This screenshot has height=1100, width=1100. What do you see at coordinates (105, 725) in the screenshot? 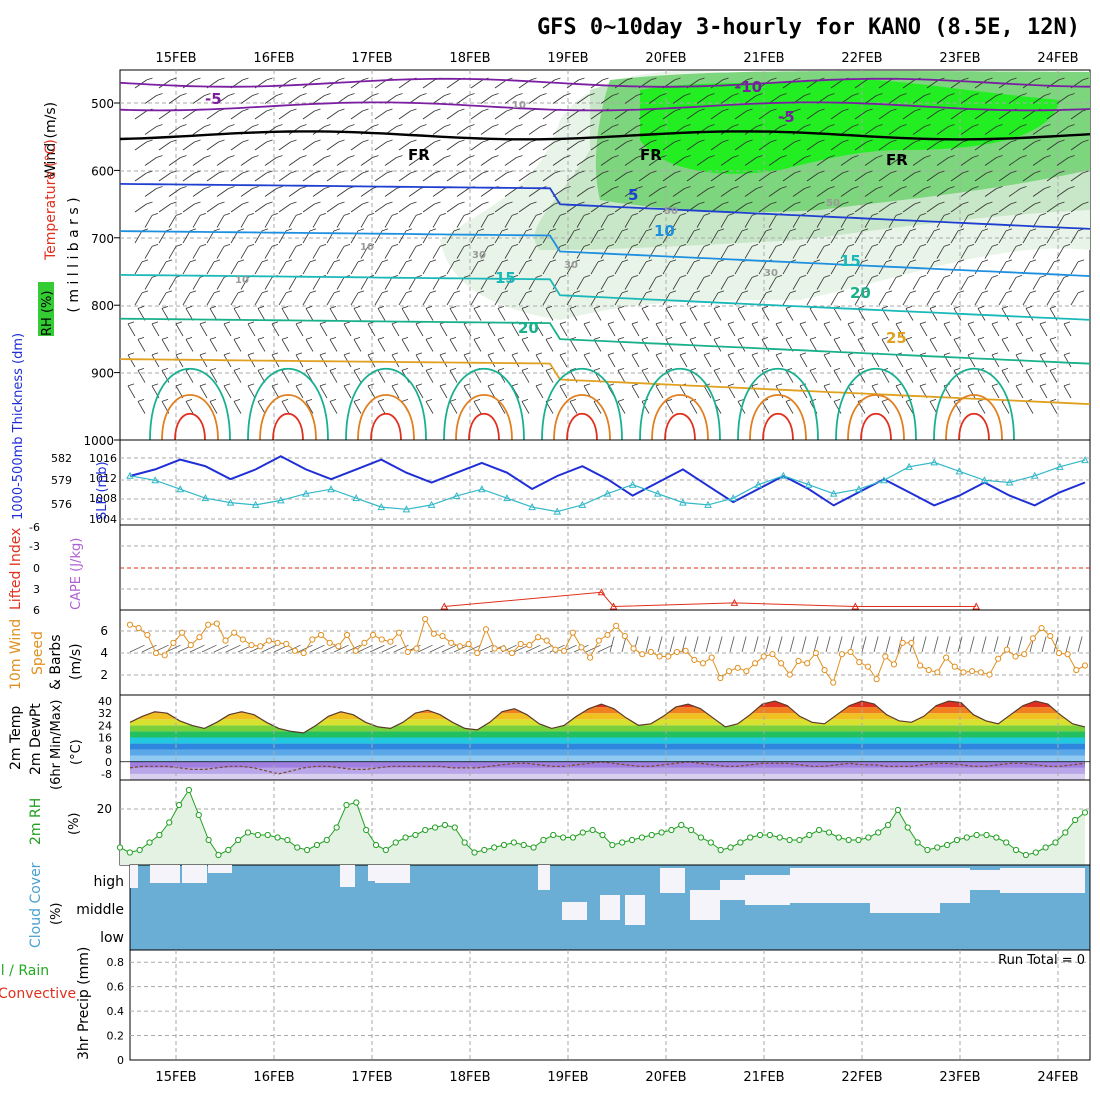
I see `temp2m-tick: 24` at bounding box center [105, 725].